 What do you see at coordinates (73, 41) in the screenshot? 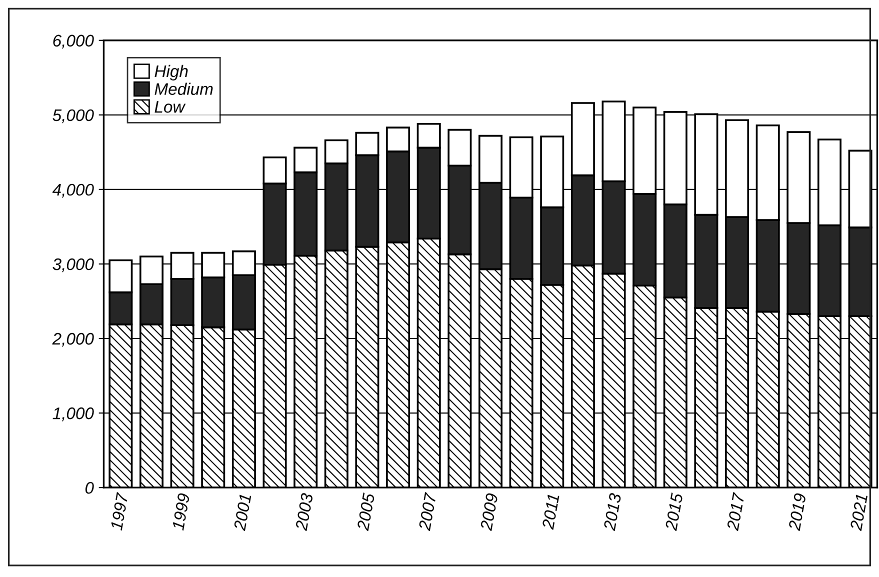
I see `y-tick-label: 6,000` at bounding box center [73, 41].